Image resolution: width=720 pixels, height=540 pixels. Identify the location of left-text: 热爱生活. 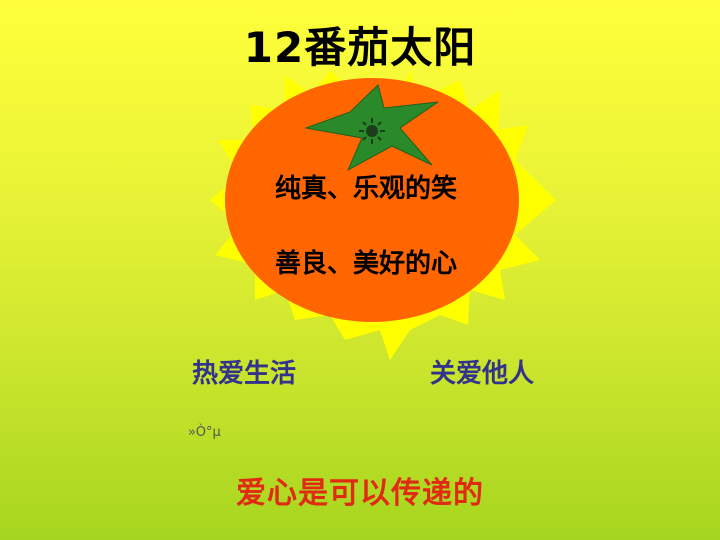
(244, 374).